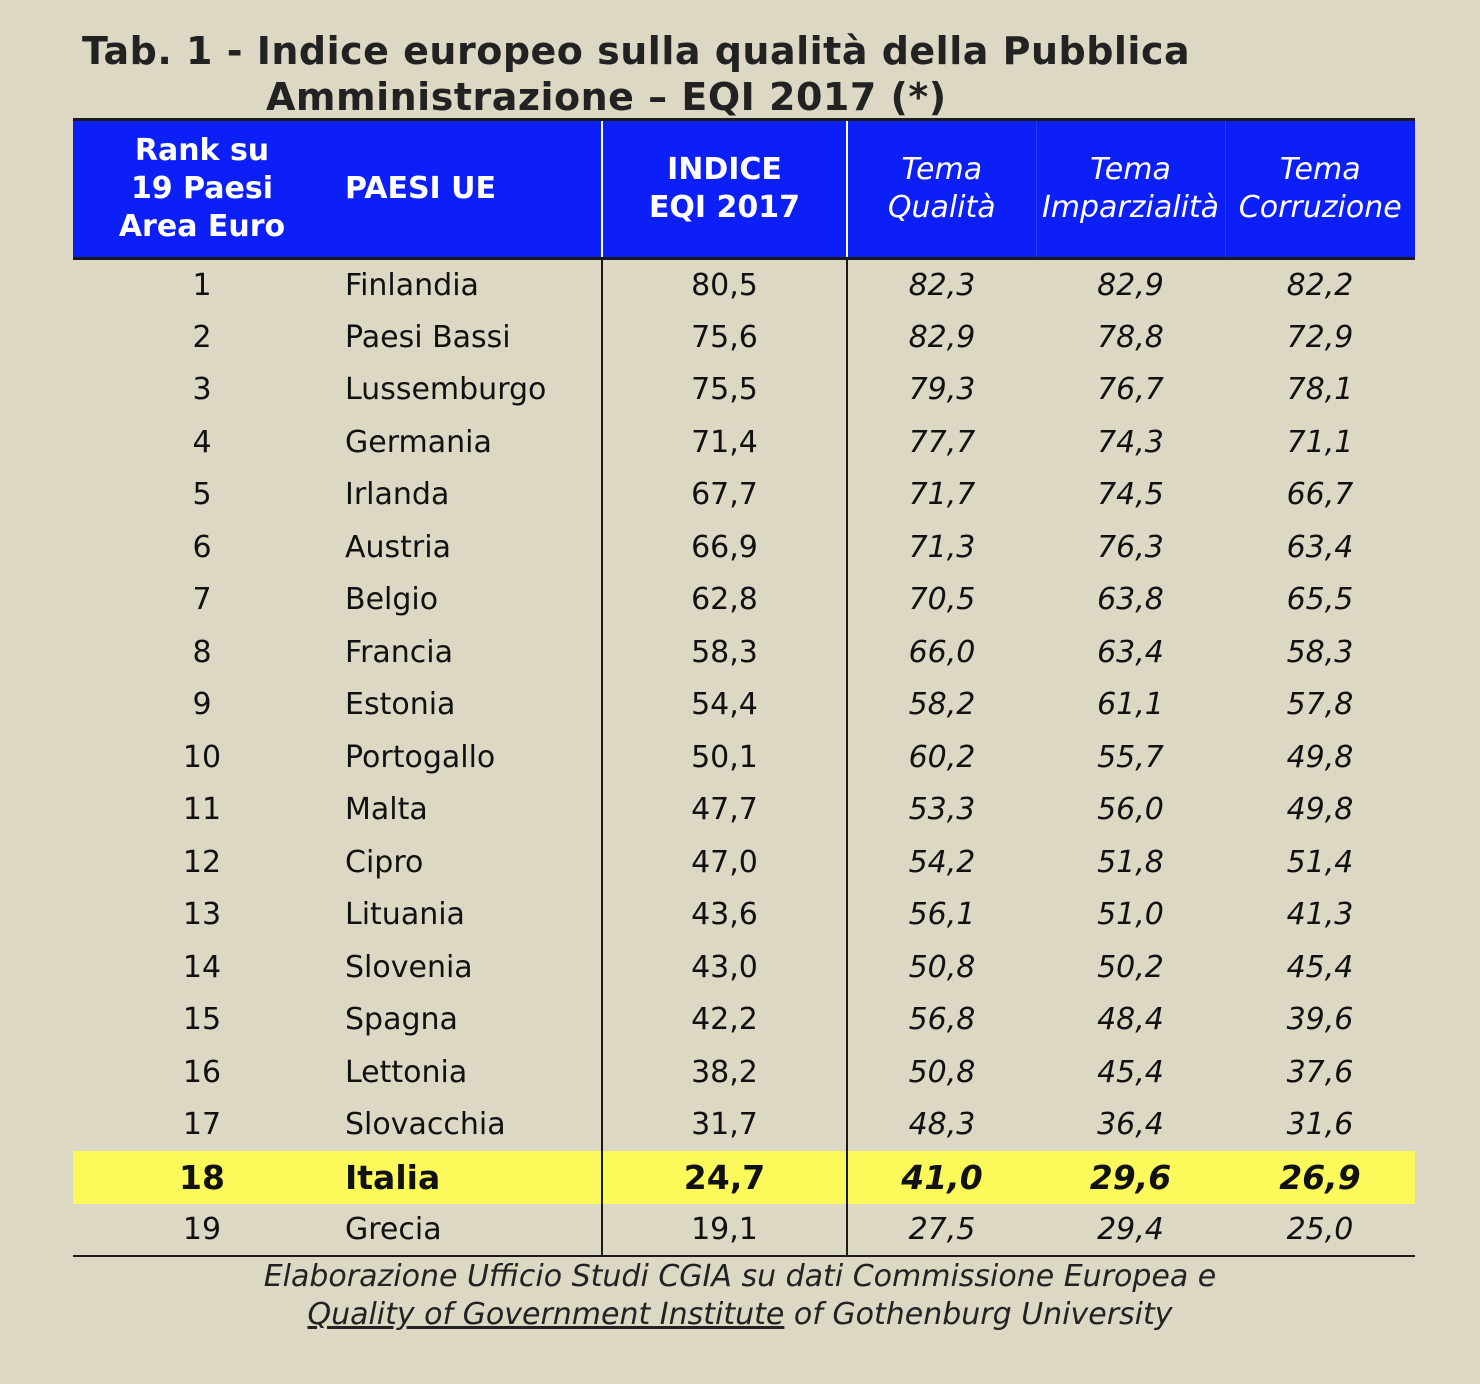 The image size is (1480, 1384). I want to click on impartiality-cell: 36,4, so click(1130, 1125).